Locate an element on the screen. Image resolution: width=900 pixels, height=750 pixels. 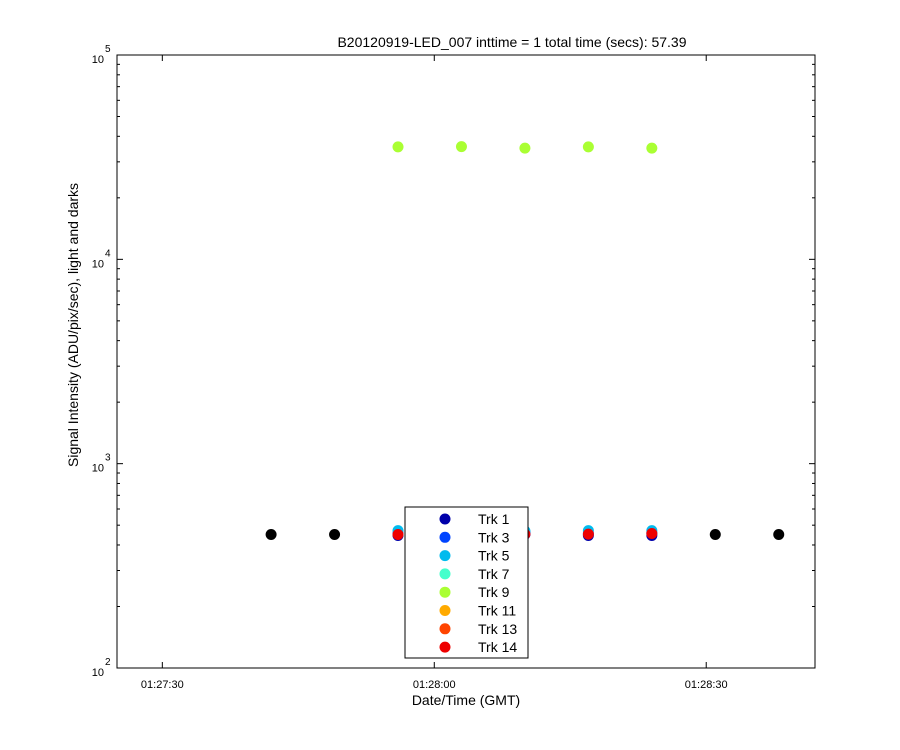
legend-label: Trk 3 is located at coordinates (494, 537).